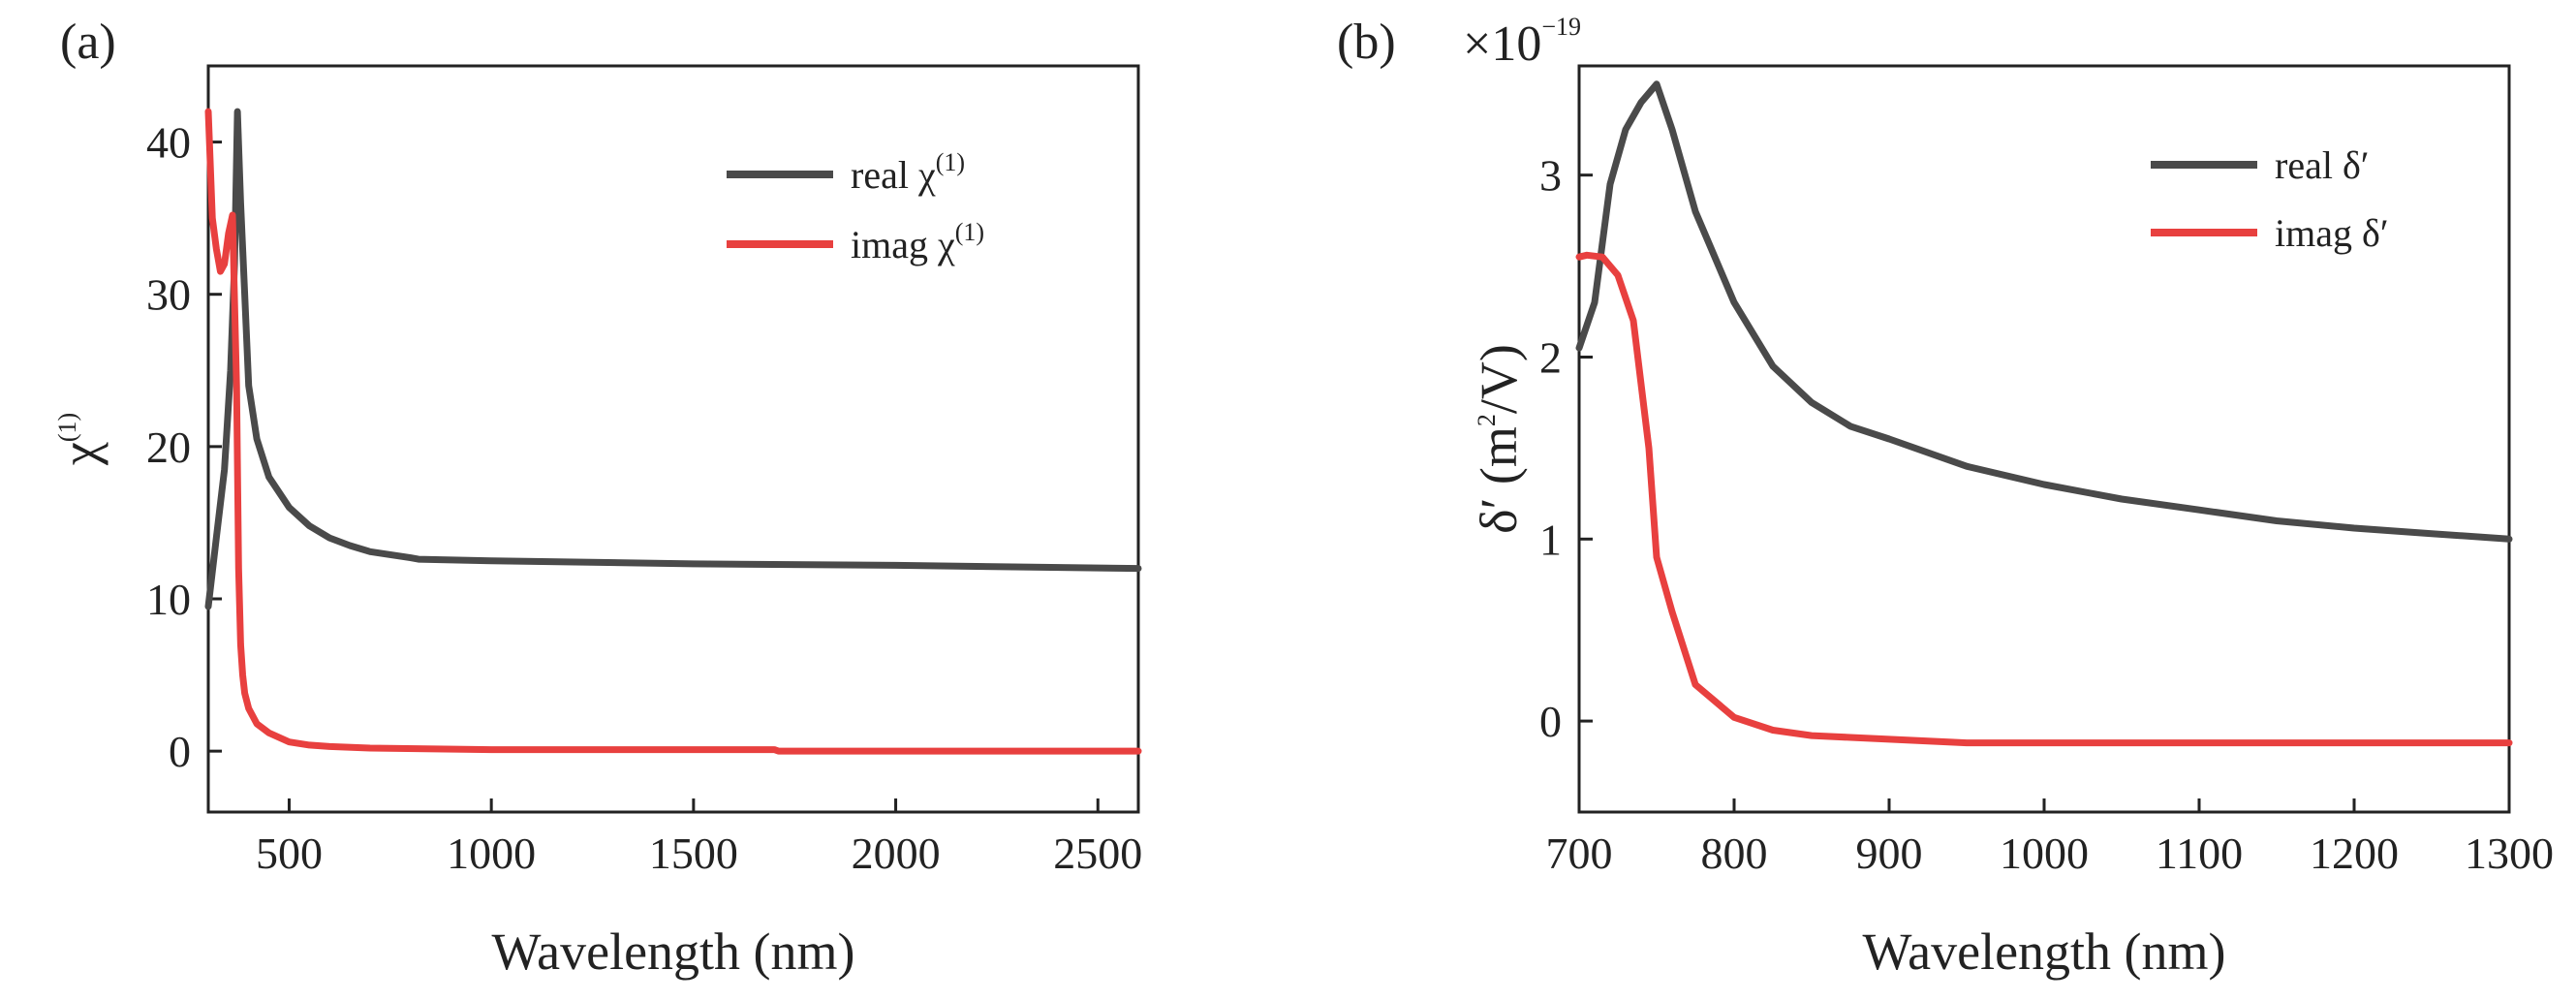 Image resolution: width=2576 pixels, height=1001 pixels. I want to click on b-x-tick-label-0: 700, so click(1579, 853).